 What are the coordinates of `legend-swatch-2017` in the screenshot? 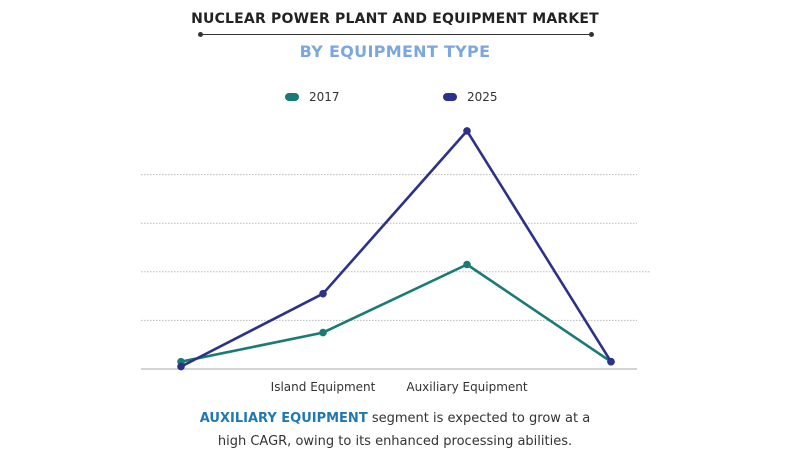 It's located at (292, 97).